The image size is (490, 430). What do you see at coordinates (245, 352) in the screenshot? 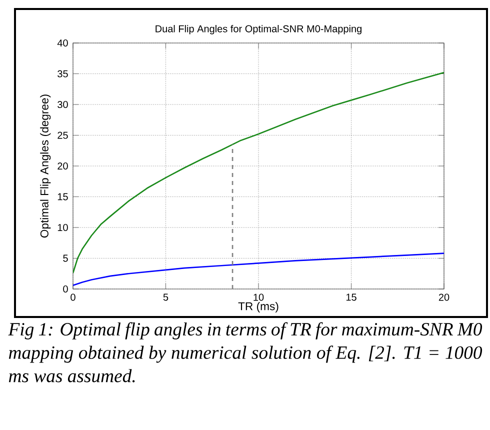
I see `caption: Fig 1: Optimal flip angles in terms of TR for maximum-SNR M0 mapping obtained by numerical solution of Eq. [2]. T1 = 1000 ms was assumed.` at bounding box center [245, 352].